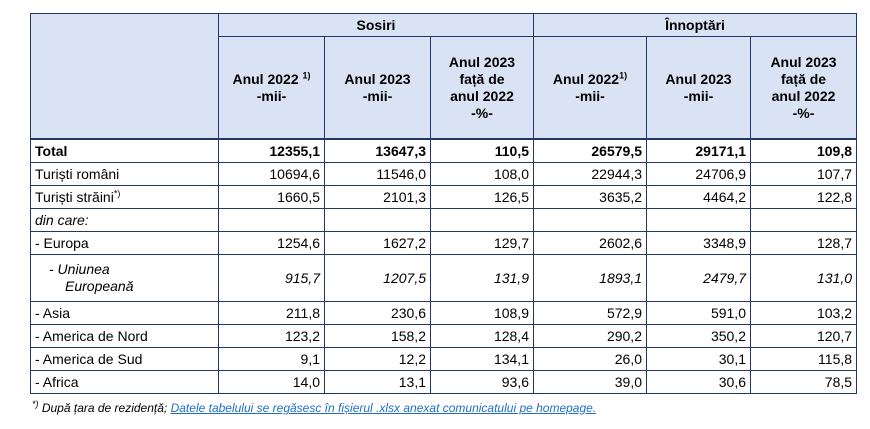  Describe the element at coordinates (377, 336) in the screenshot. I see `cell-value: 158,2` at that location.